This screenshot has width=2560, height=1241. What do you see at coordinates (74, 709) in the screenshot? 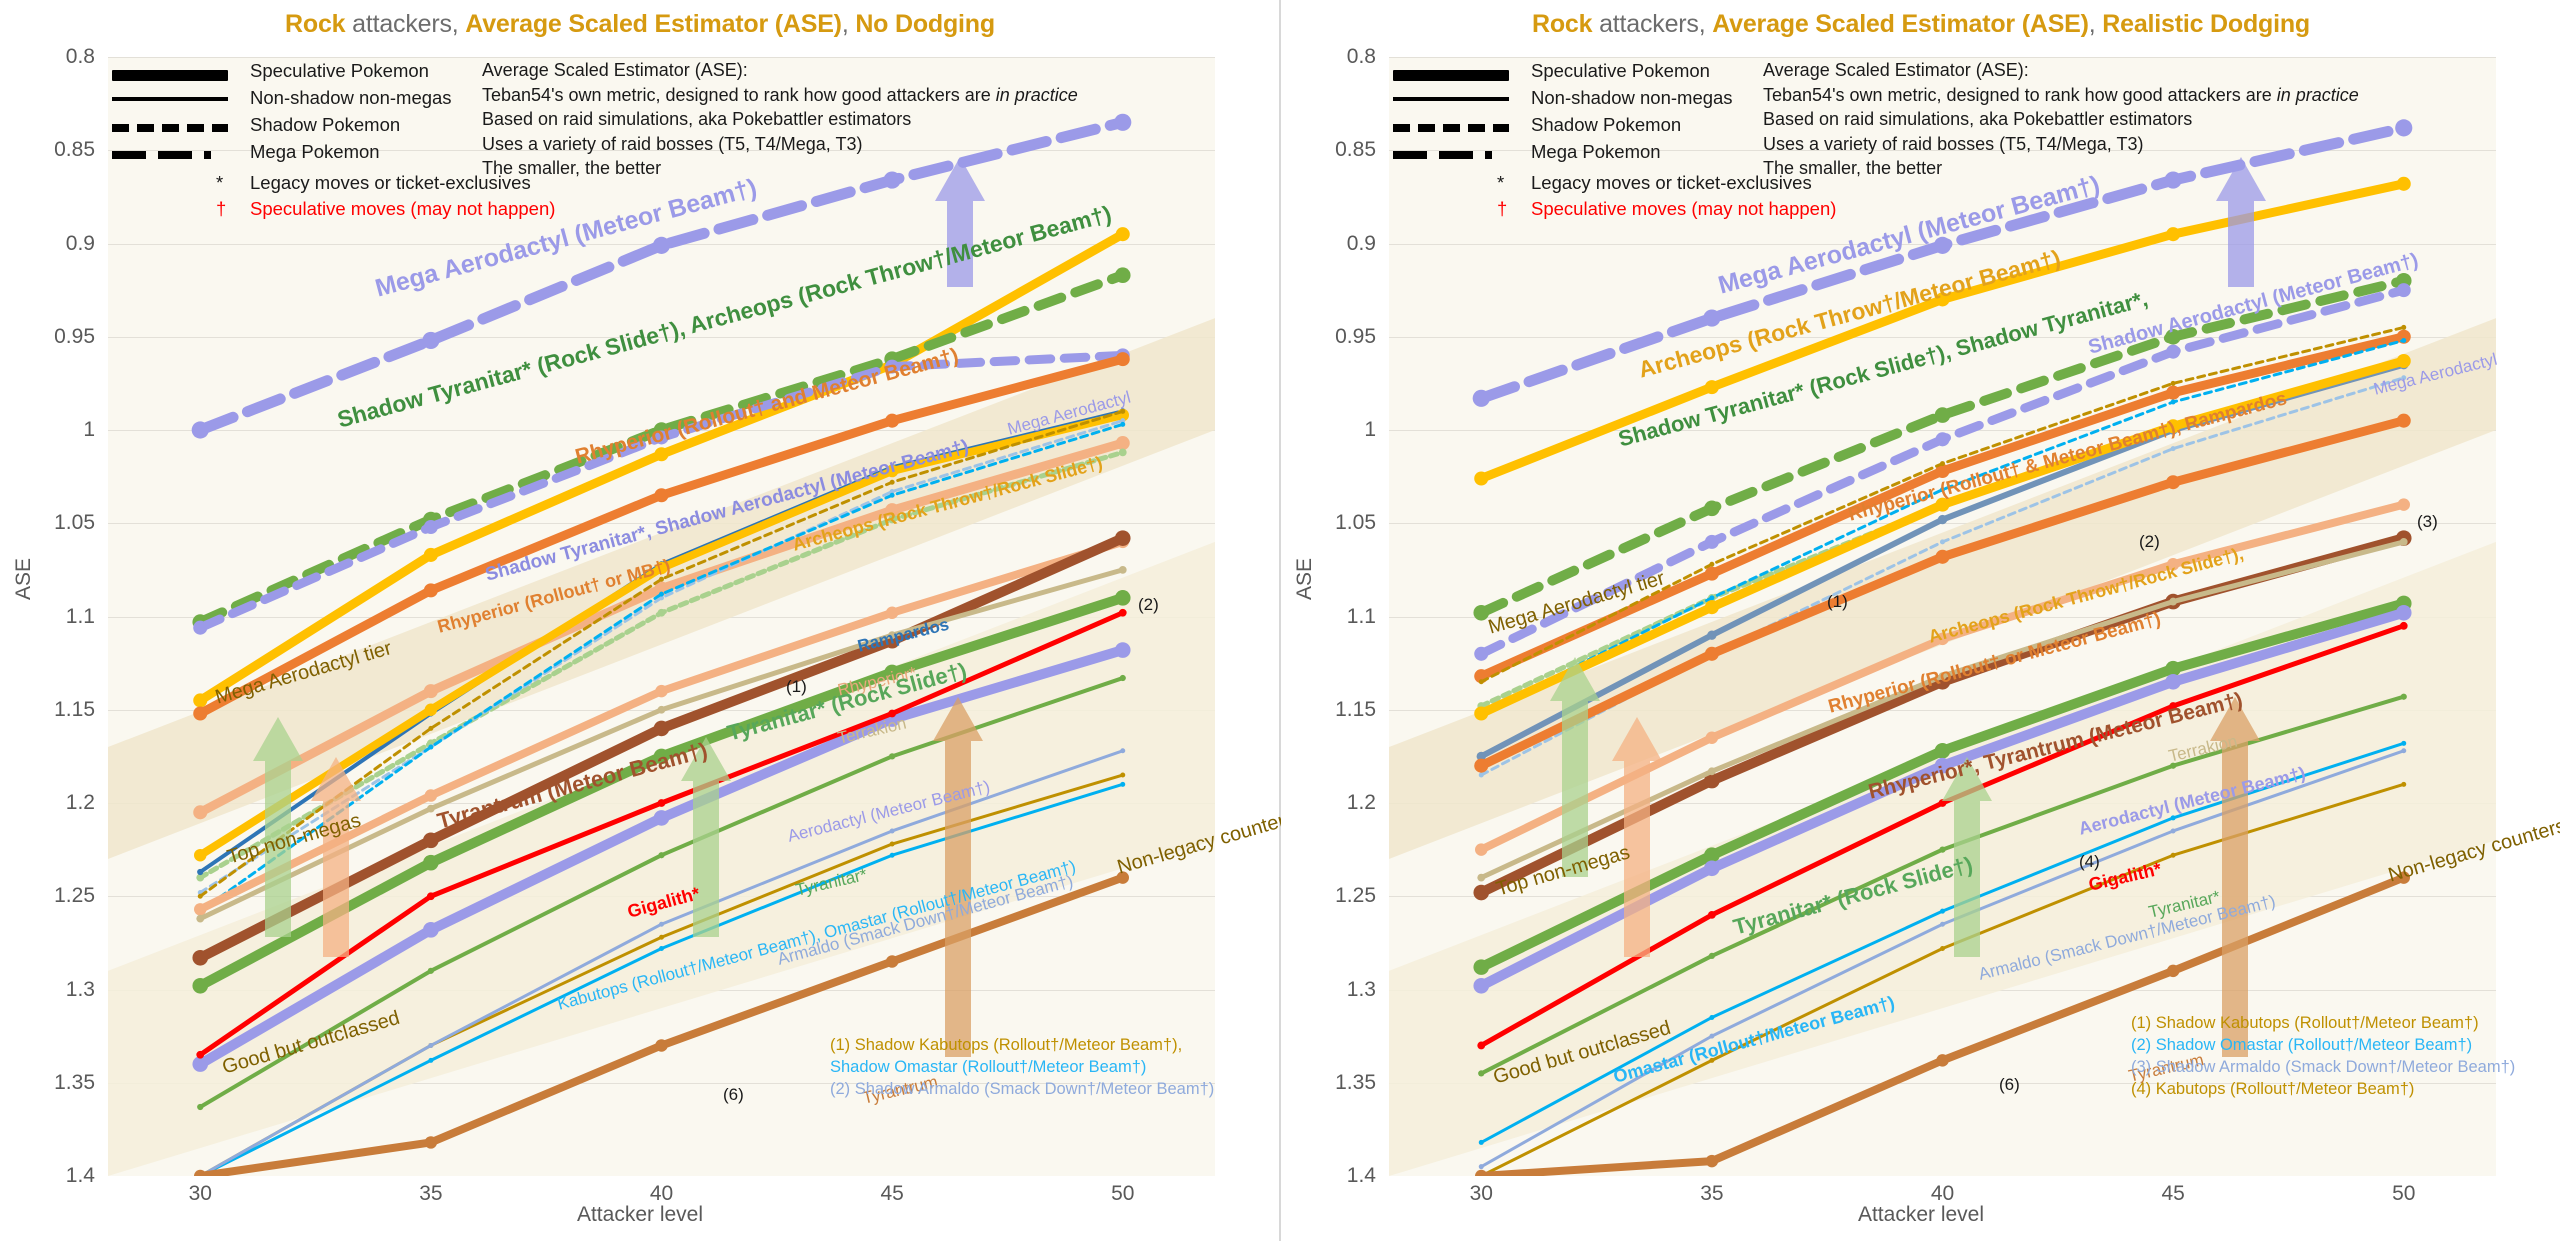
I see `y-tick-label: 1.15` at bounding box center [74, 709].